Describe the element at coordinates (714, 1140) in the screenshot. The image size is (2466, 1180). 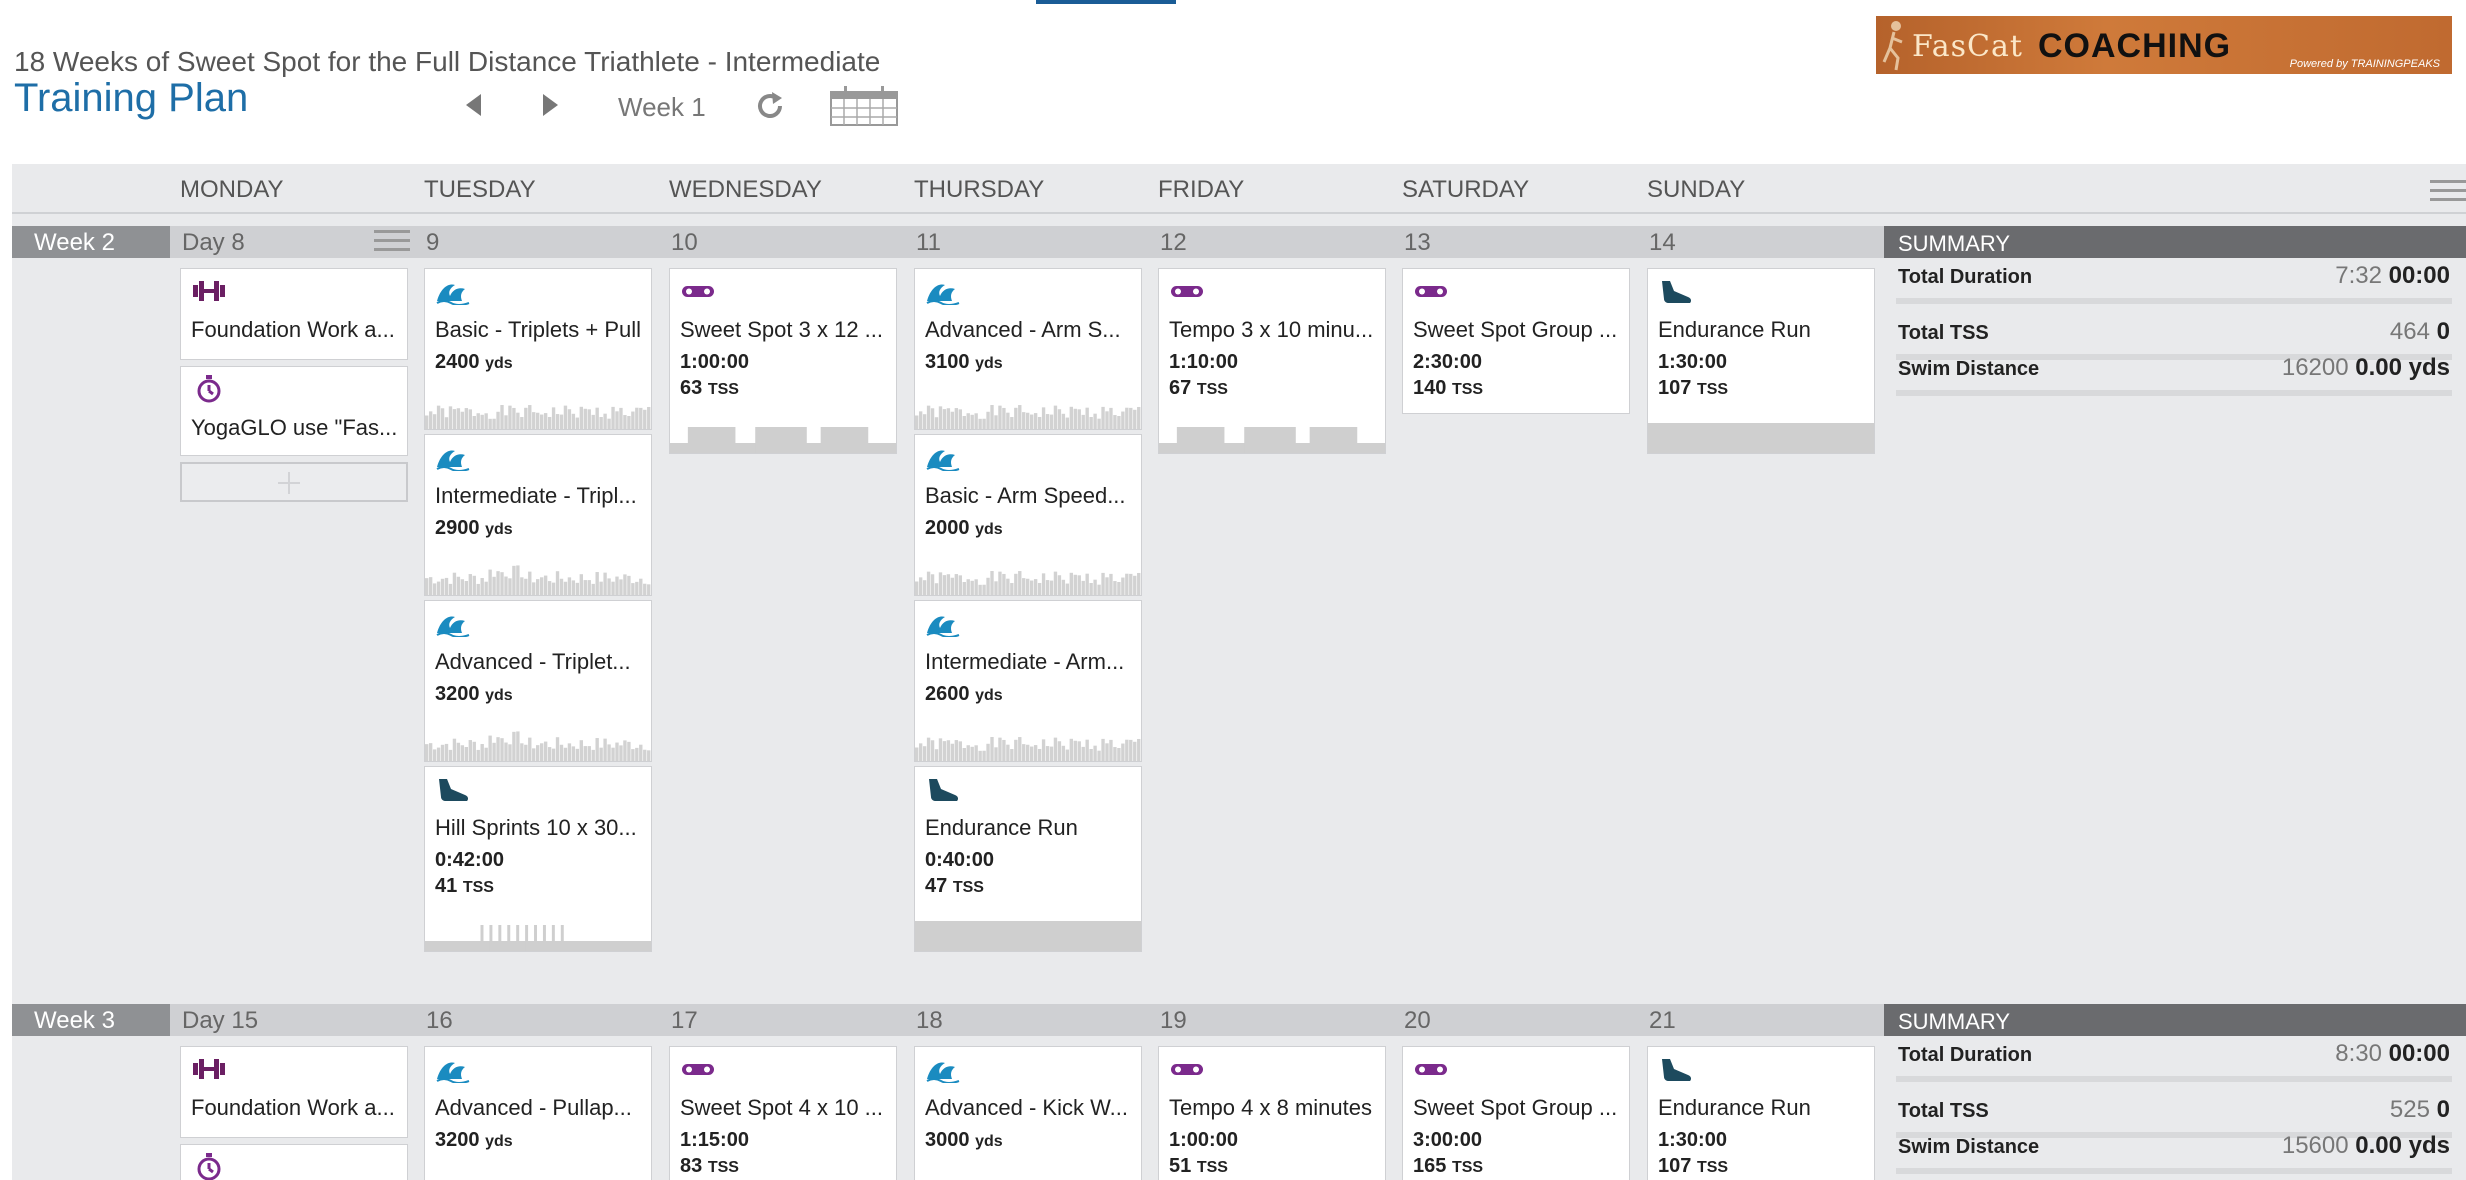
I see `workout-primary-metric: 1:15:00` at that location.